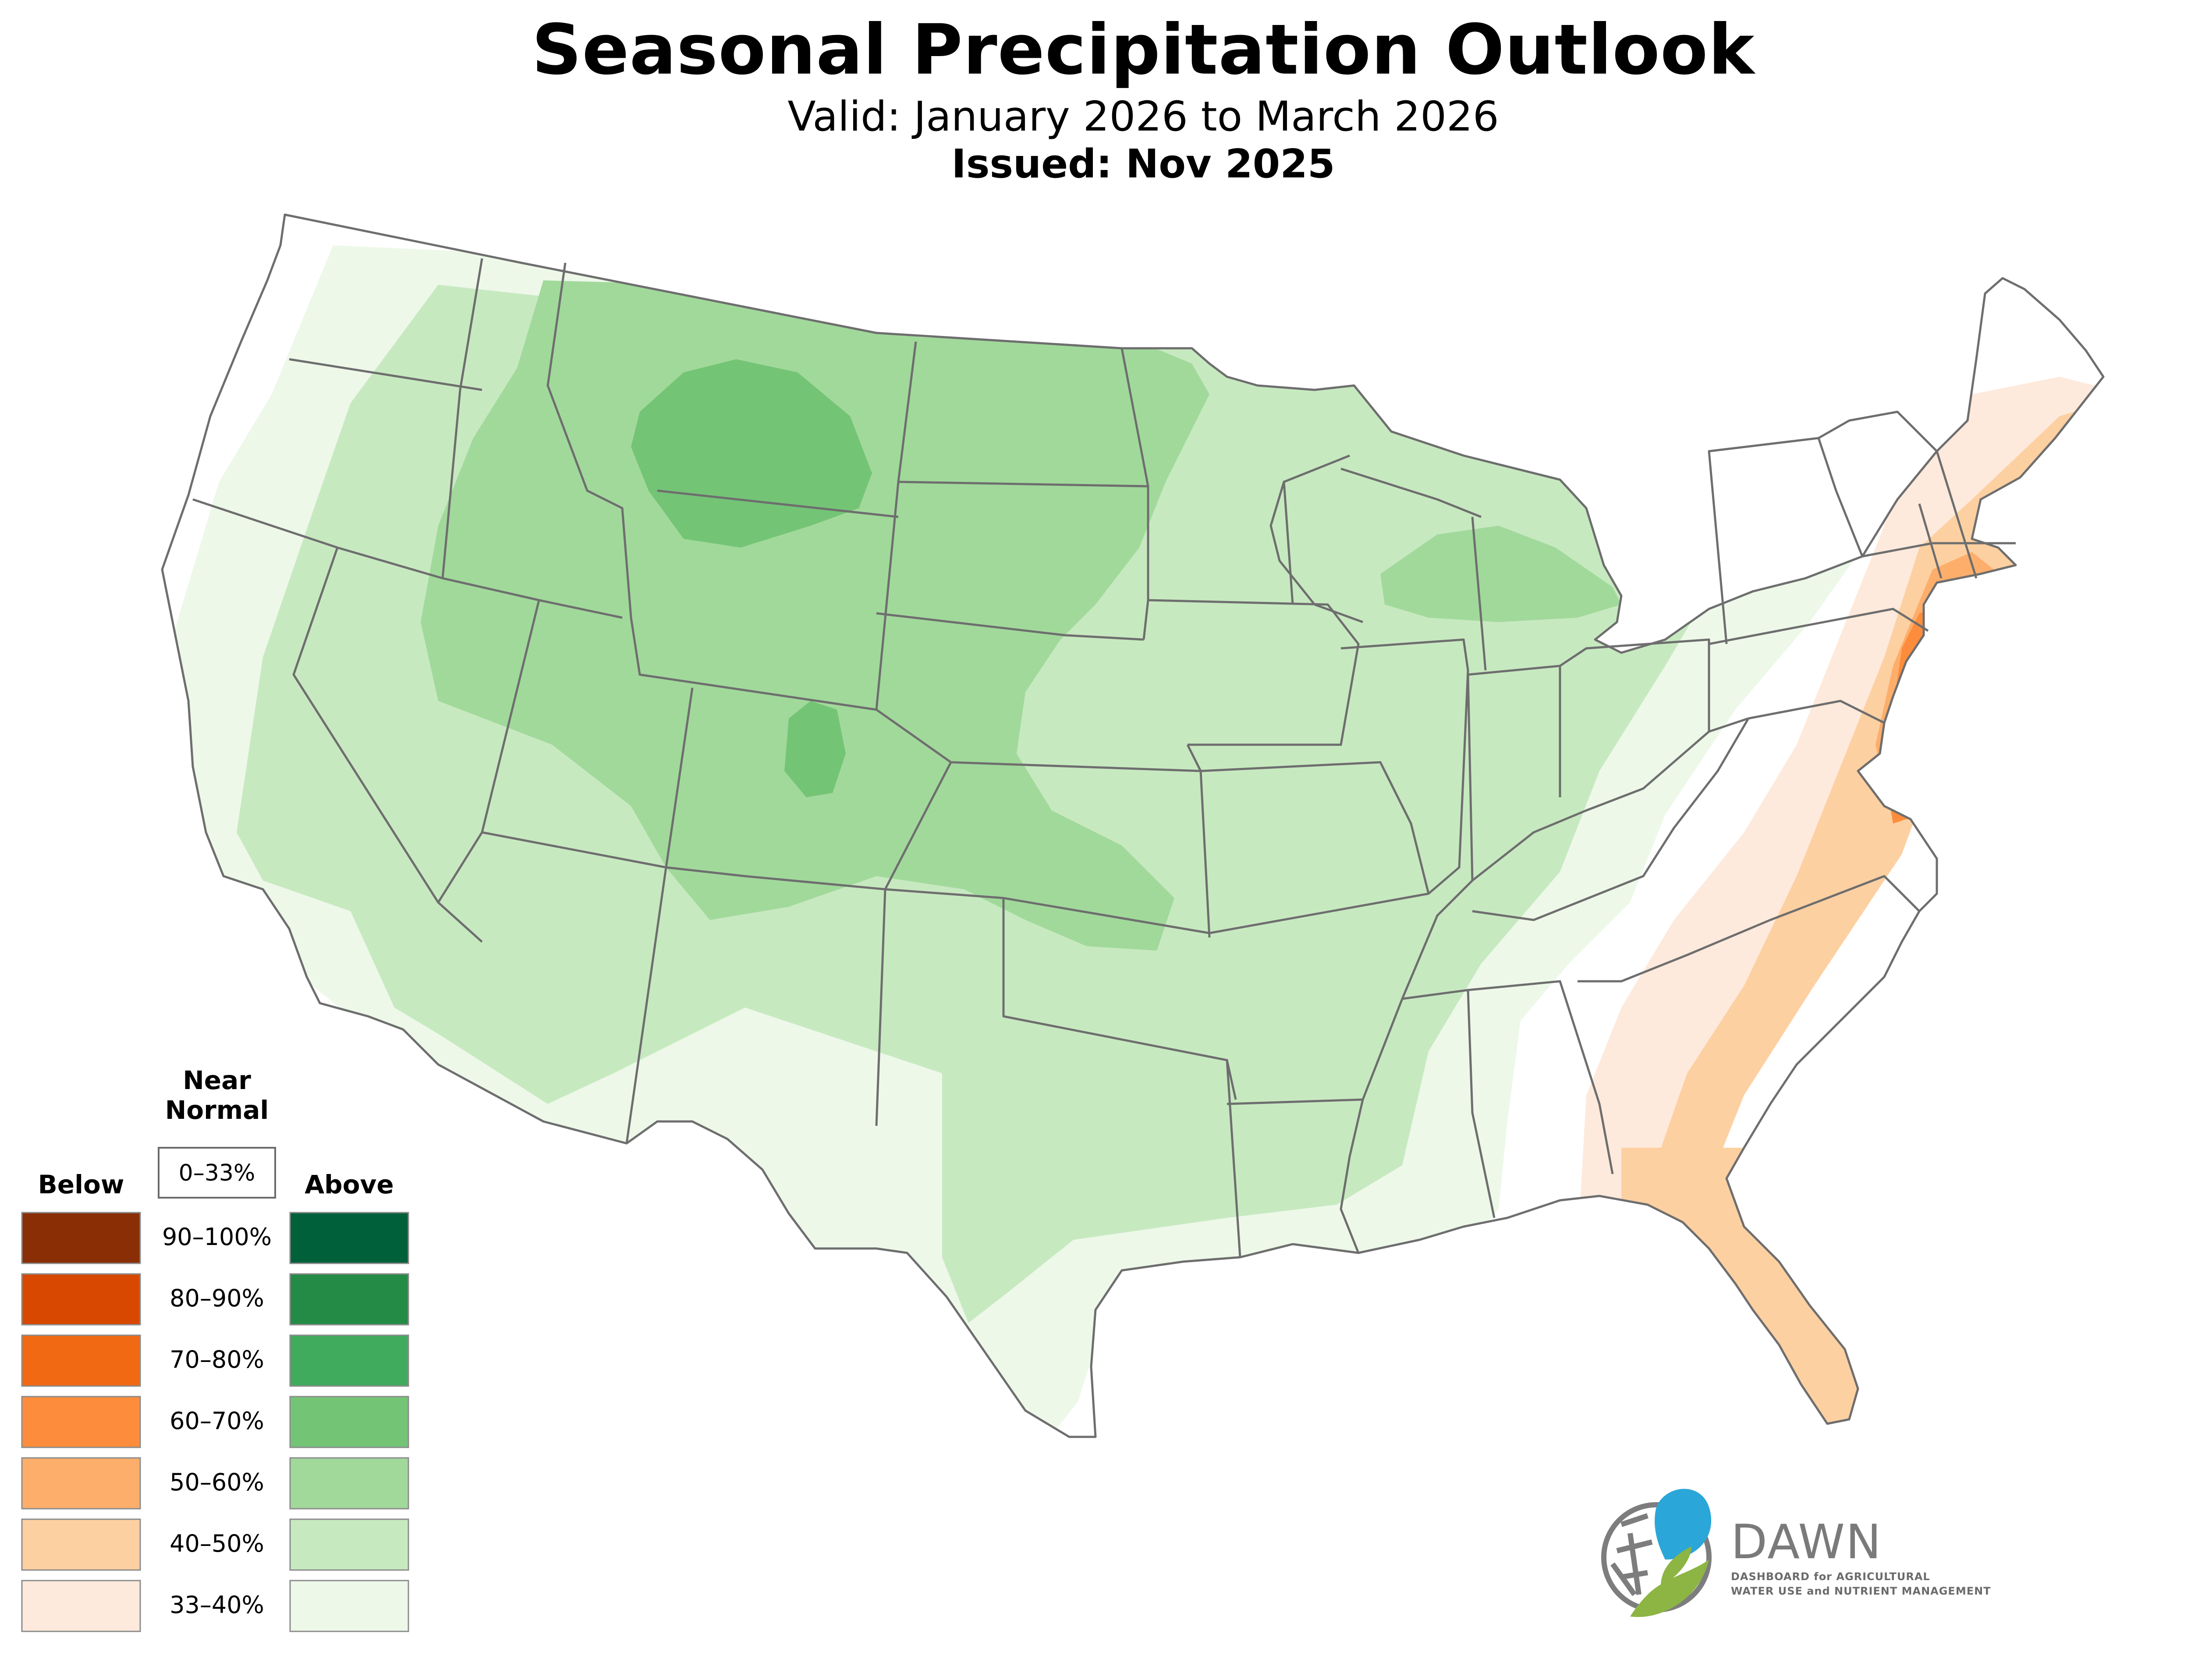  What do you see at coordinates (217, 1173) in the screenshot?
I see `legend-near-normal-box: 0–33%` at bounding box center [217, 1173].